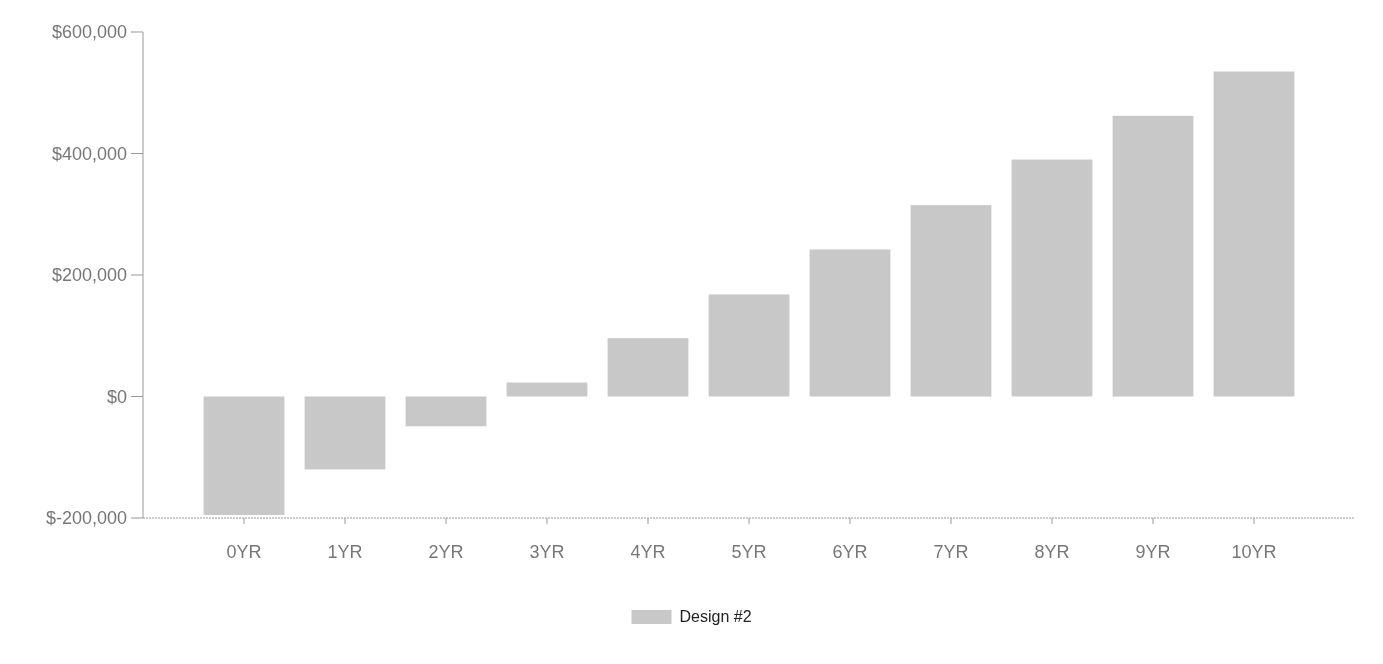 Image resolution: width=1383 pixels, height=664 pixels. I want to click on x-tick-label: 2YR, so click(446, 552).